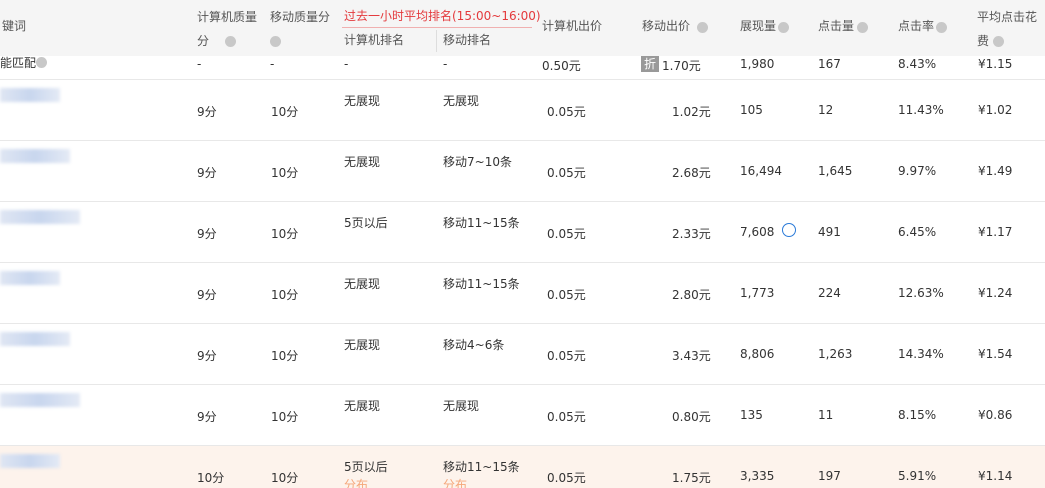  Describe the element at coordinates (681, 66) in the screenshot. I see `cell: 1.70元` at that location.